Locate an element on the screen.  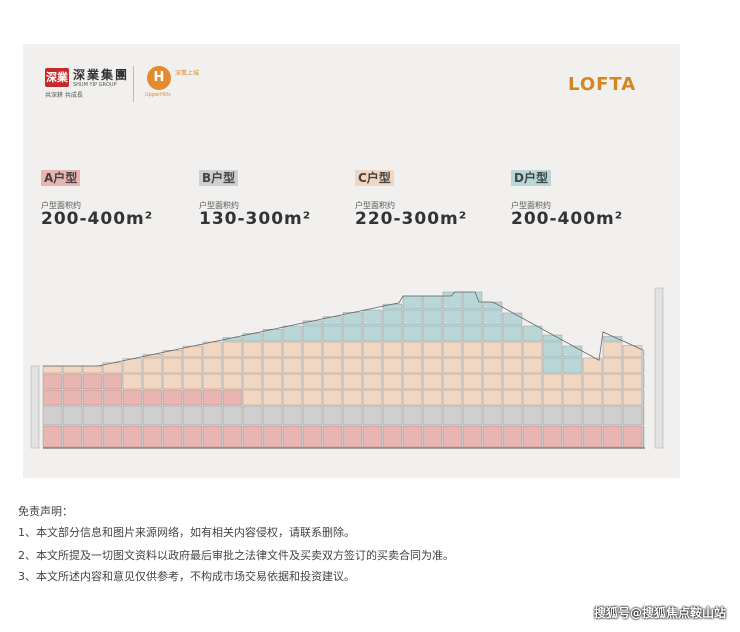
shumyip-name-en: SHUM YIP GROUP is located at coordinates (95, 85).